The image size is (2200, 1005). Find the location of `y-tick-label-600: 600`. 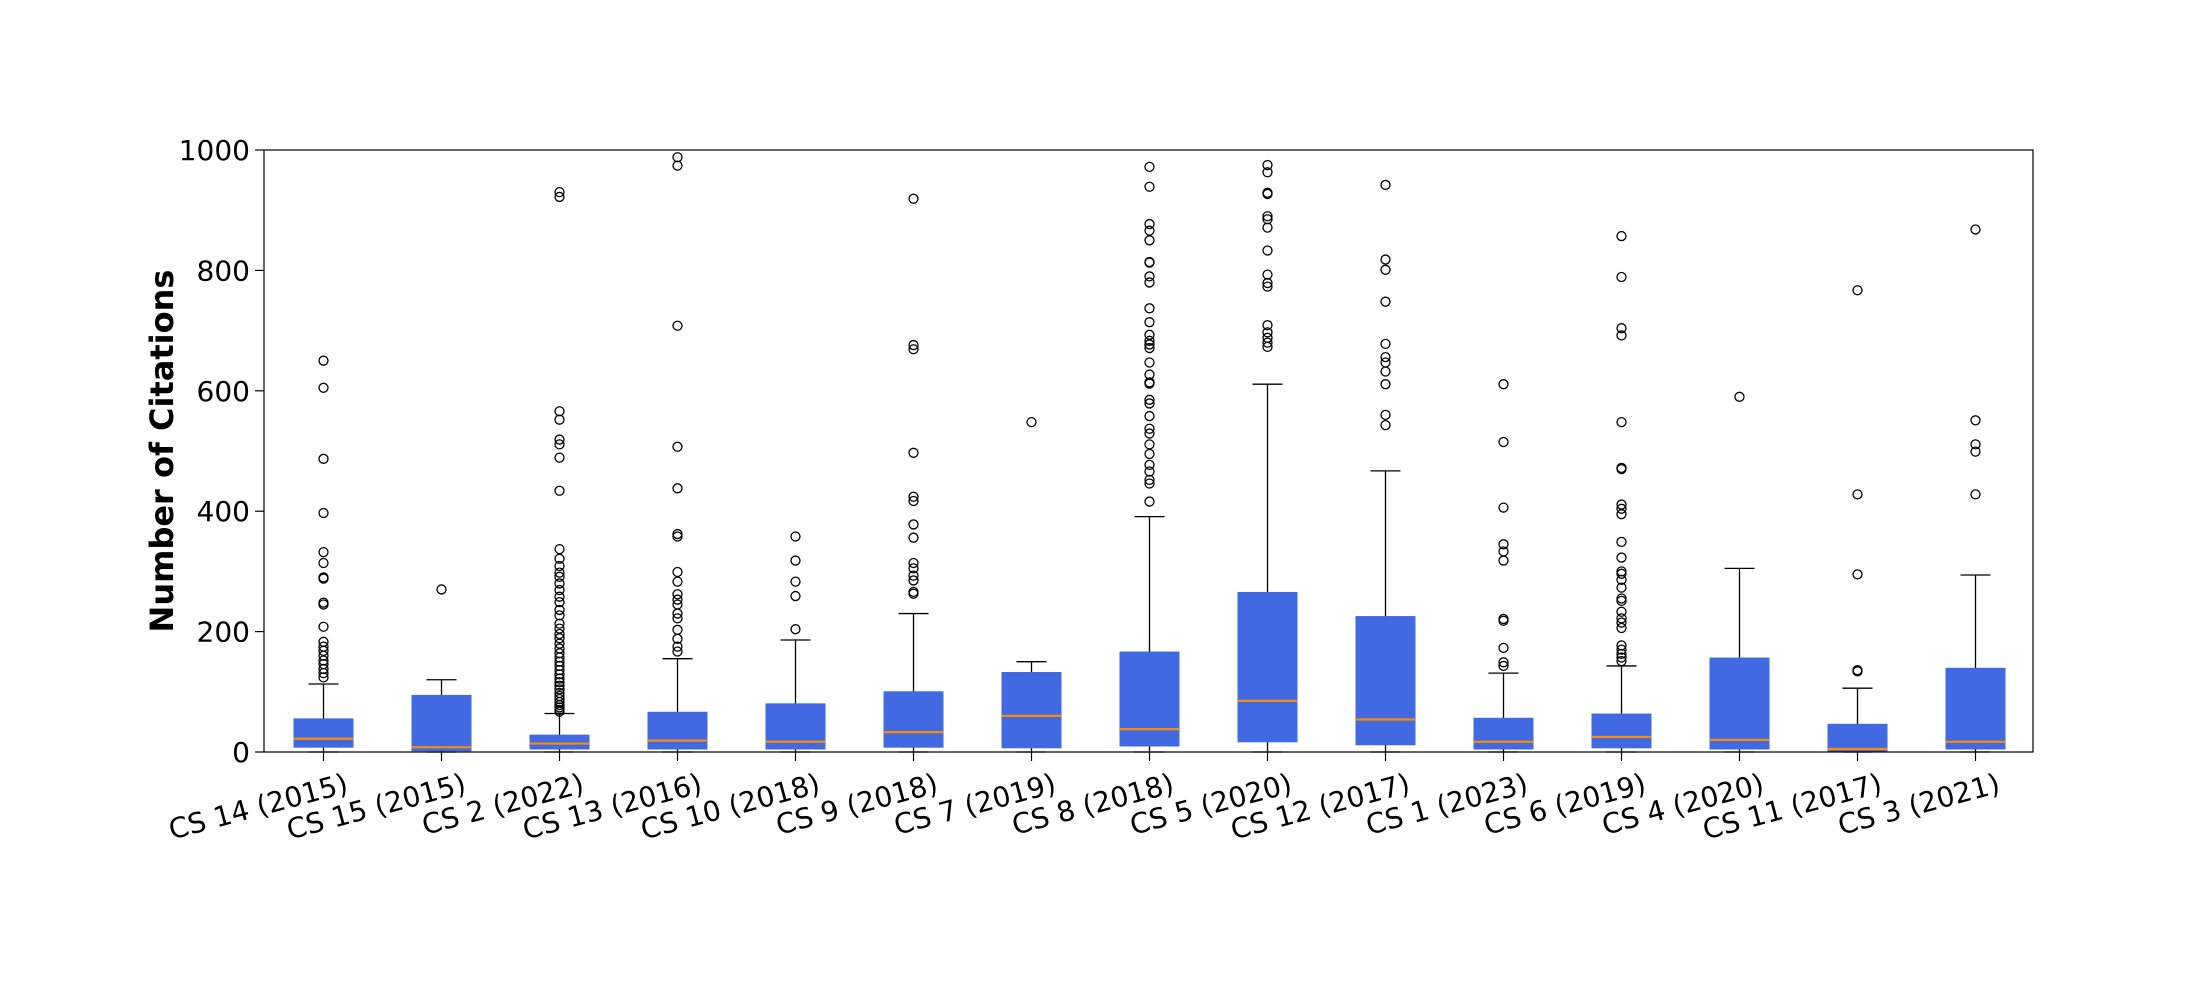

y-tick-label-600: 600 is located at coordinates (223, 391).